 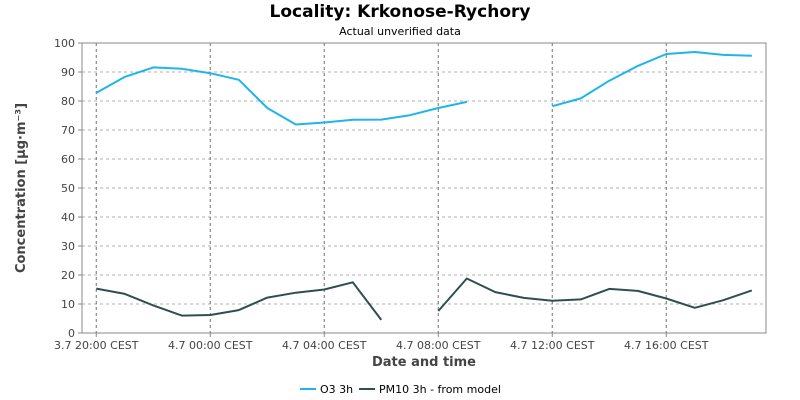 I want to click on y-tick-label: 20, so click(x=68, y=275).